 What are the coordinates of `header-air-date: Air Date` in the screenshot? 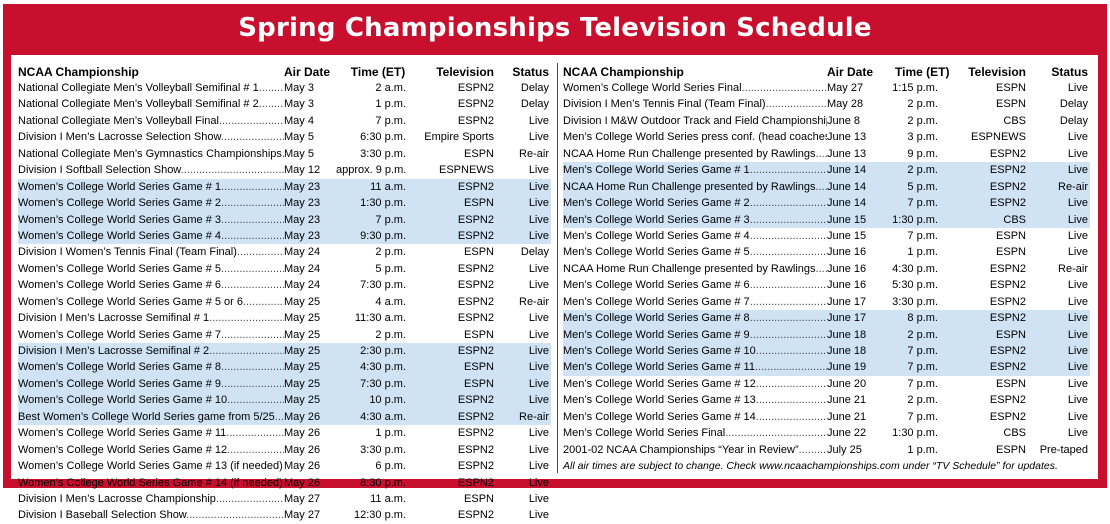 It's located at (307, 72).